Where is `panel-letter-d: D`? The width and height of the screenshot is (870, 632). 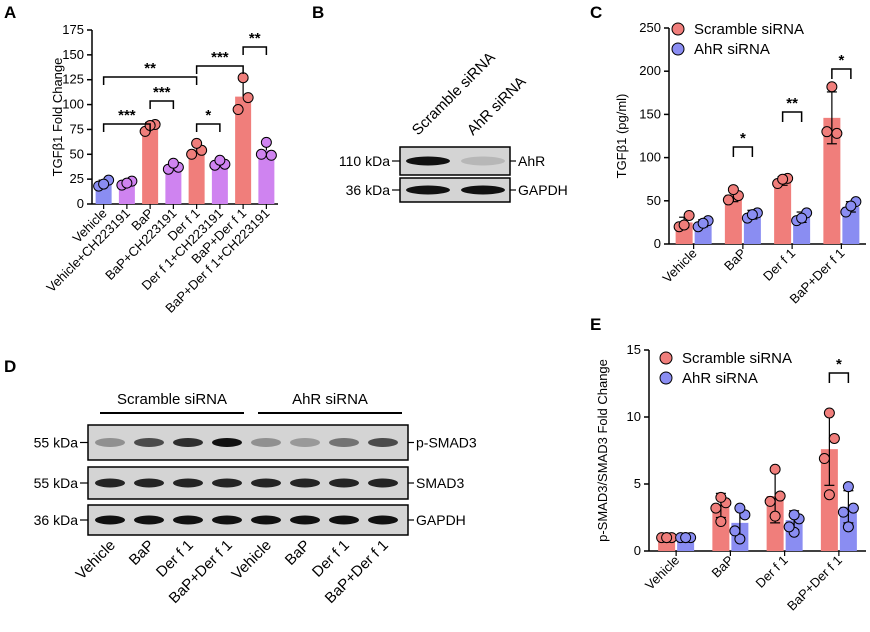 panel-letter-d: D is located at coordinates (10, 366).